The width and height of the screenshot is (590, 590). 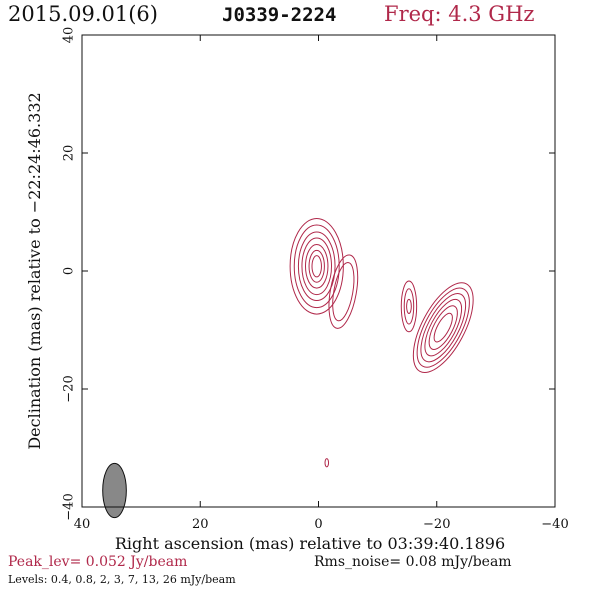 I want to click on frequency-label: Freq: 4.3 GHz, so click(x=459, y=14).